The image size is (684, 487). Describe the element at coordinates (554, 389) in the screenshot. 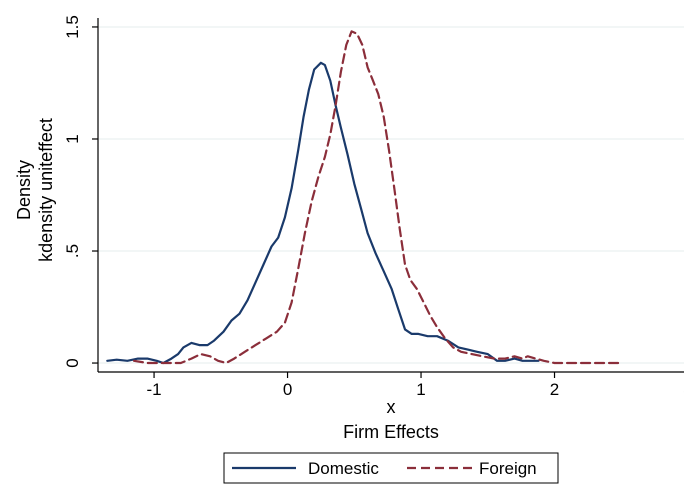

I see `x-tick-label-3: 2` at that location.